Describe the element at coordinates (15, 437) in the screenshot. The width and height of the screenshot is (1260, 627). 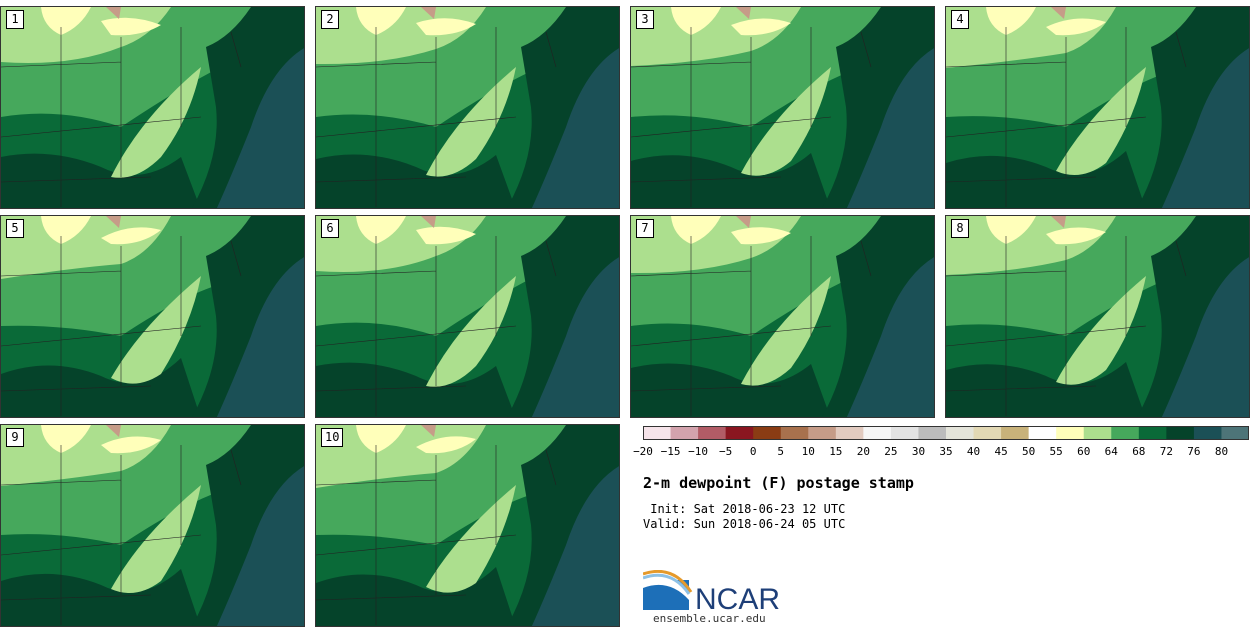
I see `member-number-label: 9` at that location.